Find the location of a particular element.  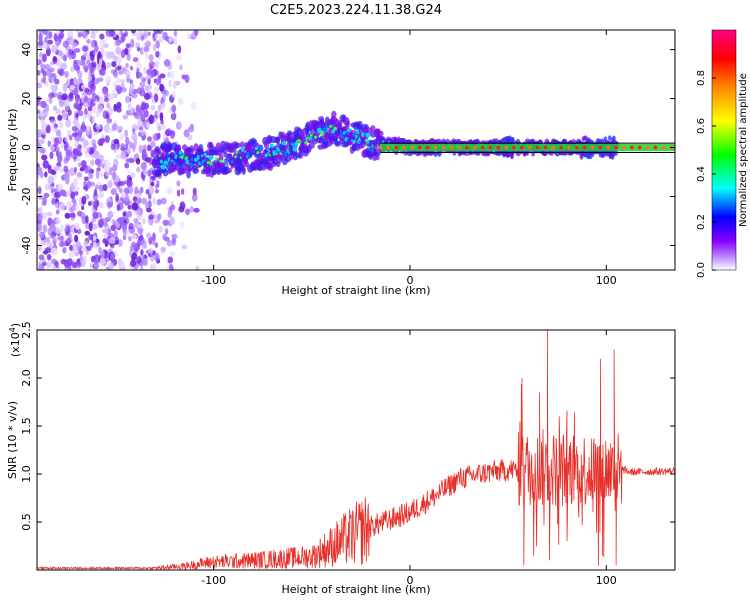

snr-y-multiplier-exponent: 4 is located at coordinates (12, 329).